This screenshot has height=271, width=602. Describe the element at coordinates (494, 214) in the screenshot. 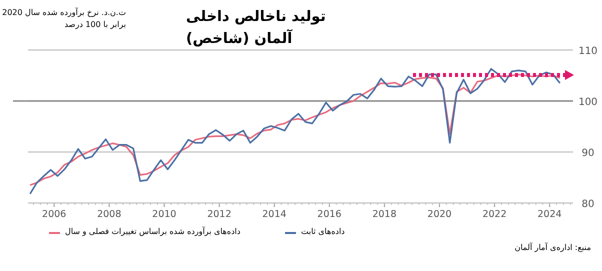

I see `x-tick-label: 2022` at that location.